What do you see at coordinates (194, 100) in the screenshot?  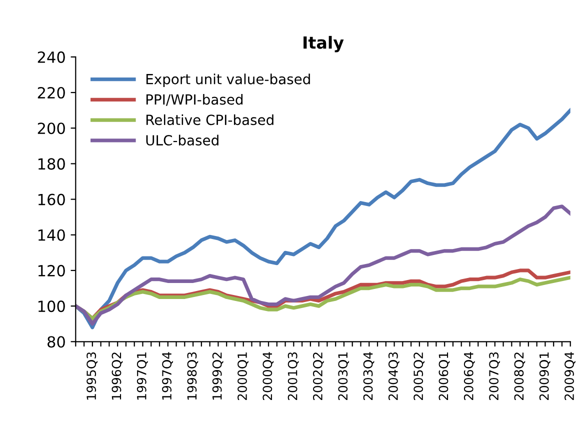 I see `legend-label: PPI/WPI-based` at bounding box center [194, 100].